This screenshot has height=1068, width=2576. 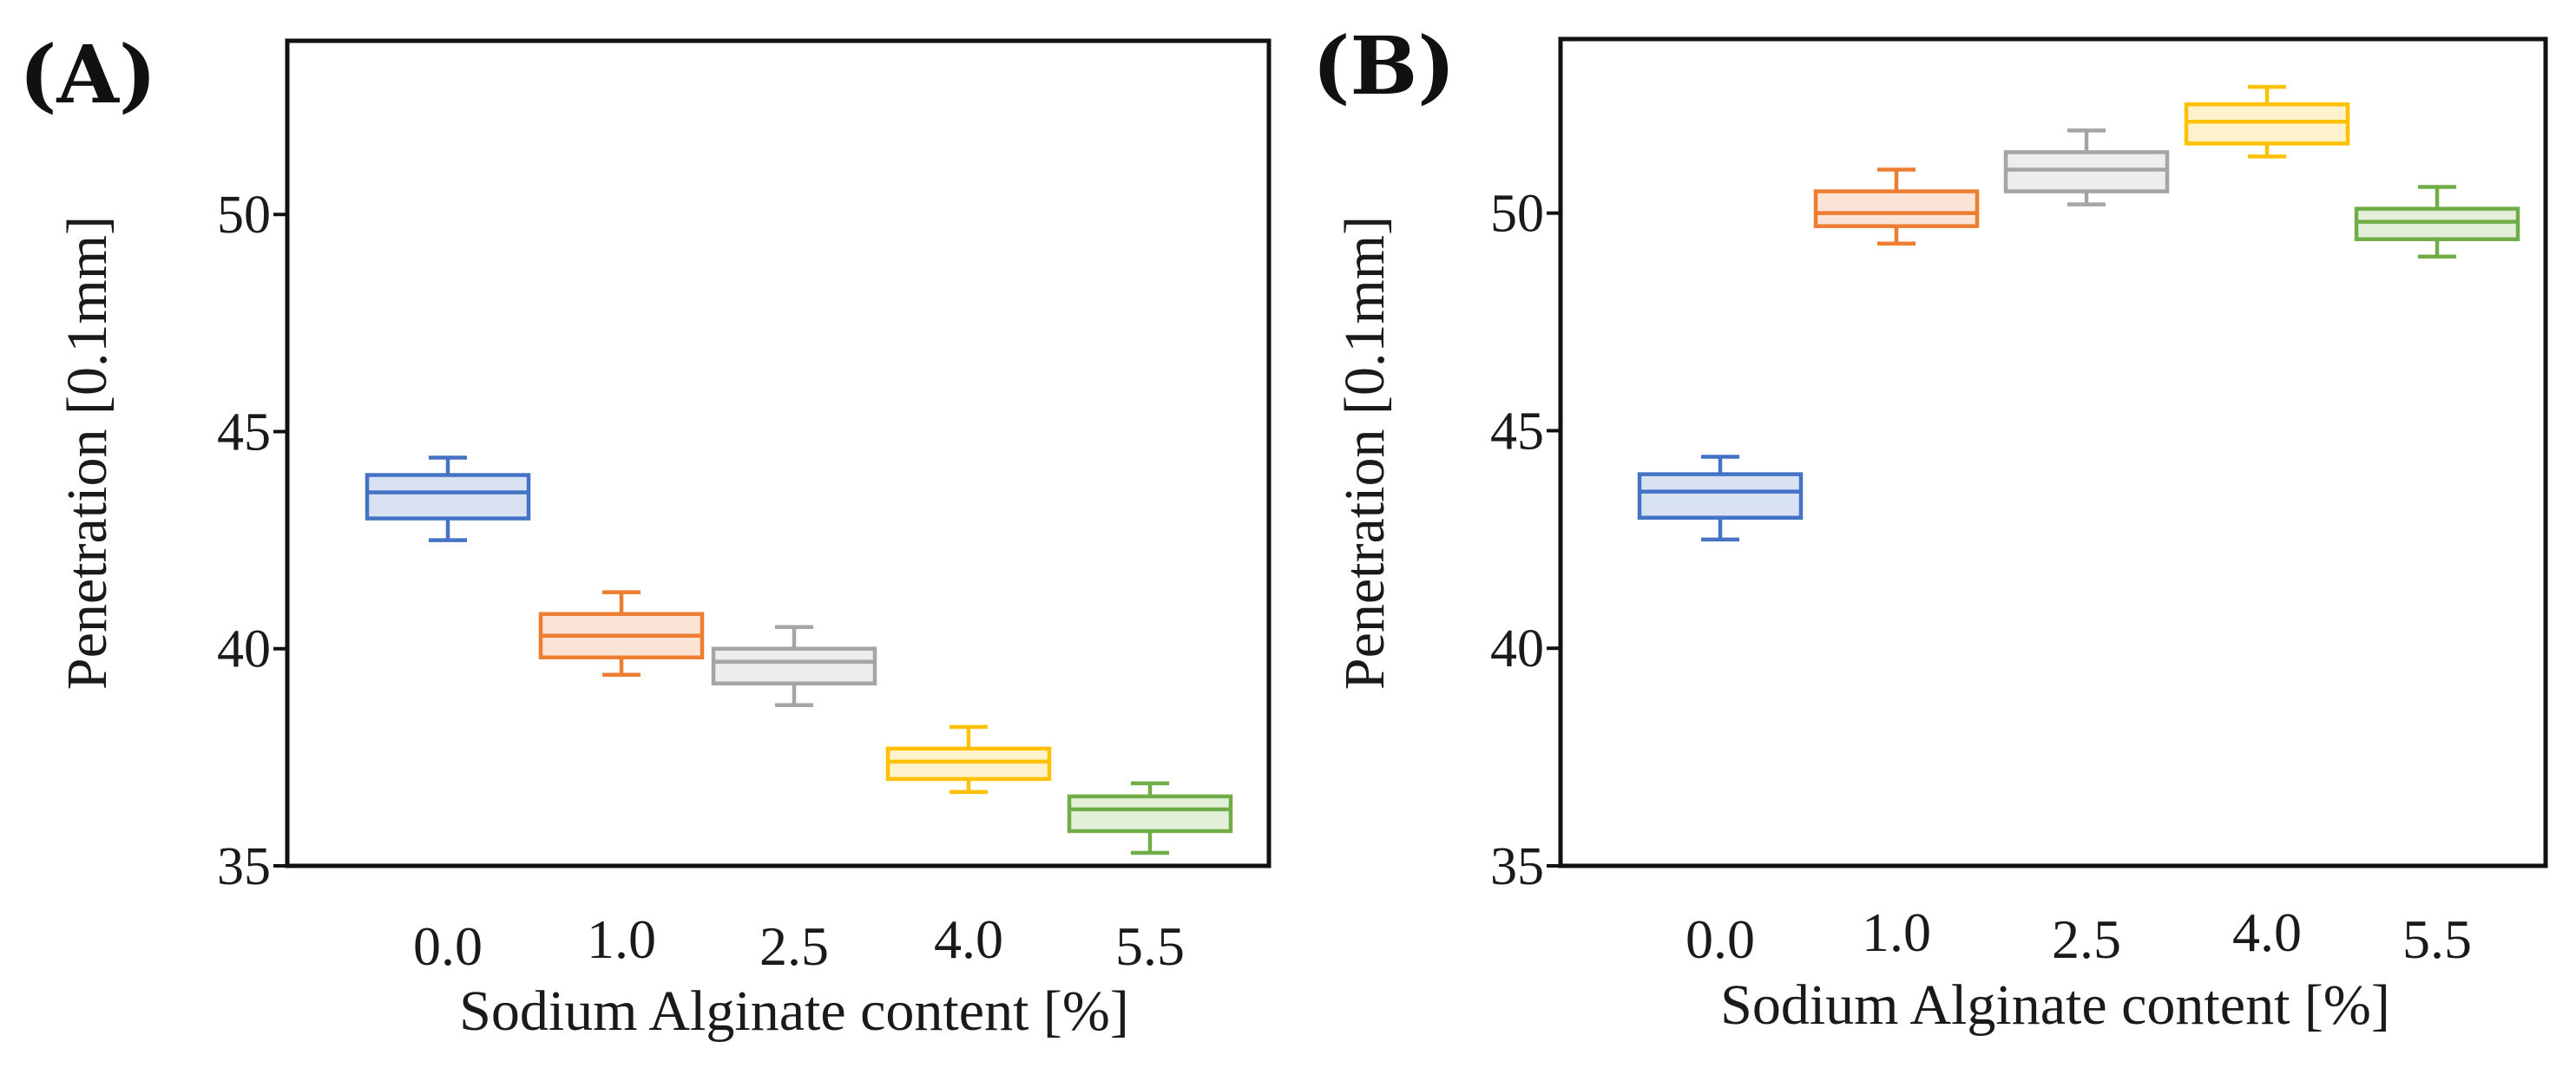 I want to click on boxes-b, so click(x=2078, y=313).